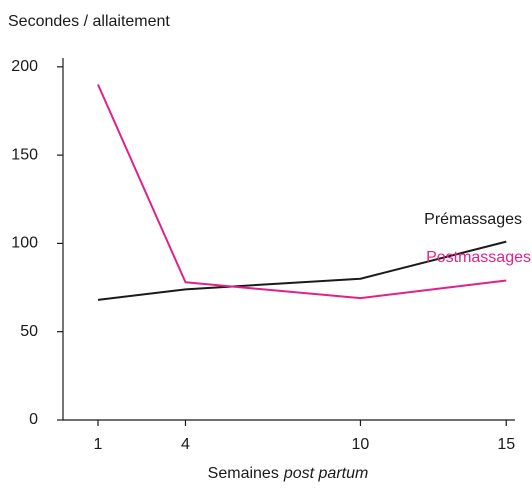 The width and height of the screenshot is (532, 488). Describe the element at coordinates (98, 444) in the screenshot. I see `x-tick-label: 1` at that location.